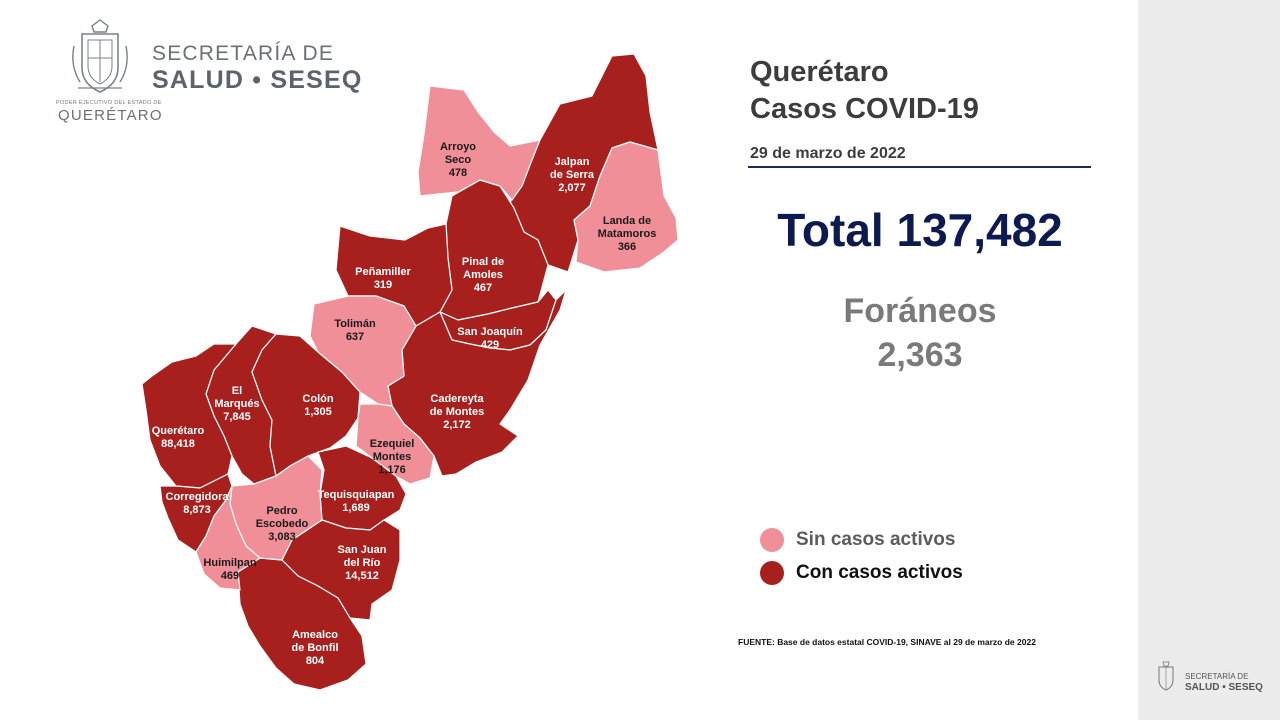 This screenshot has height=720, width=1280. Describe the element at coordinates (828, 153) in the screenshot. I see `report-date: 29 de marzo de 2022` at that location.